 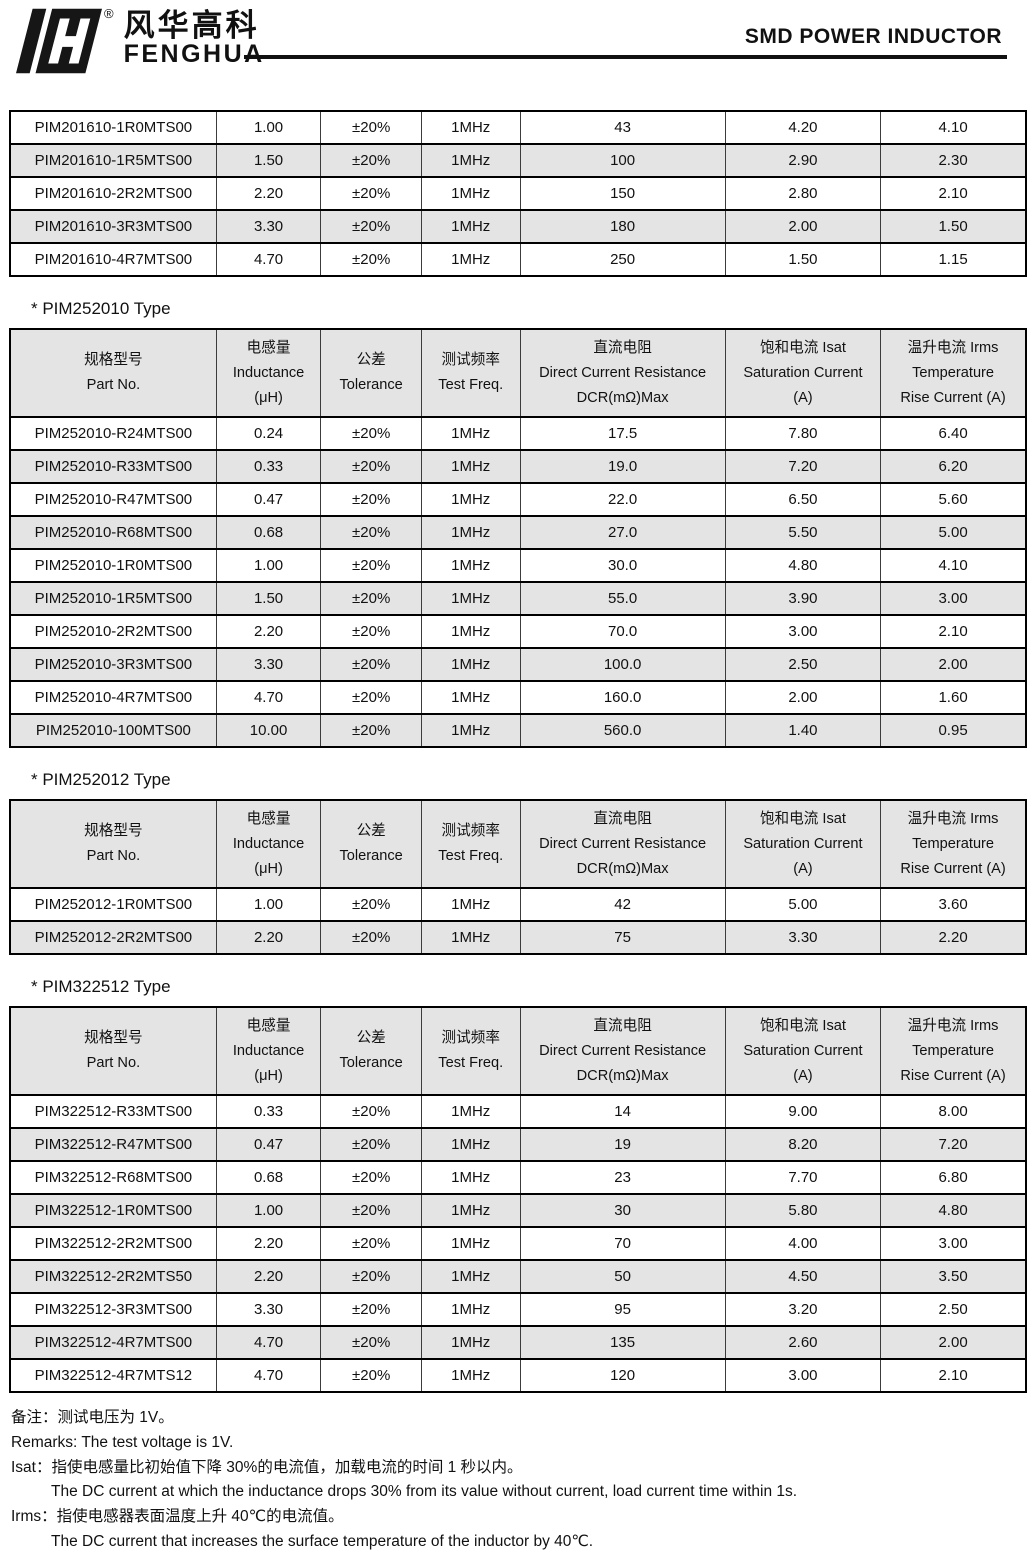 I want to click on part-no-cell: PIM252010-R47MTS00, so click(x=113, y=499).